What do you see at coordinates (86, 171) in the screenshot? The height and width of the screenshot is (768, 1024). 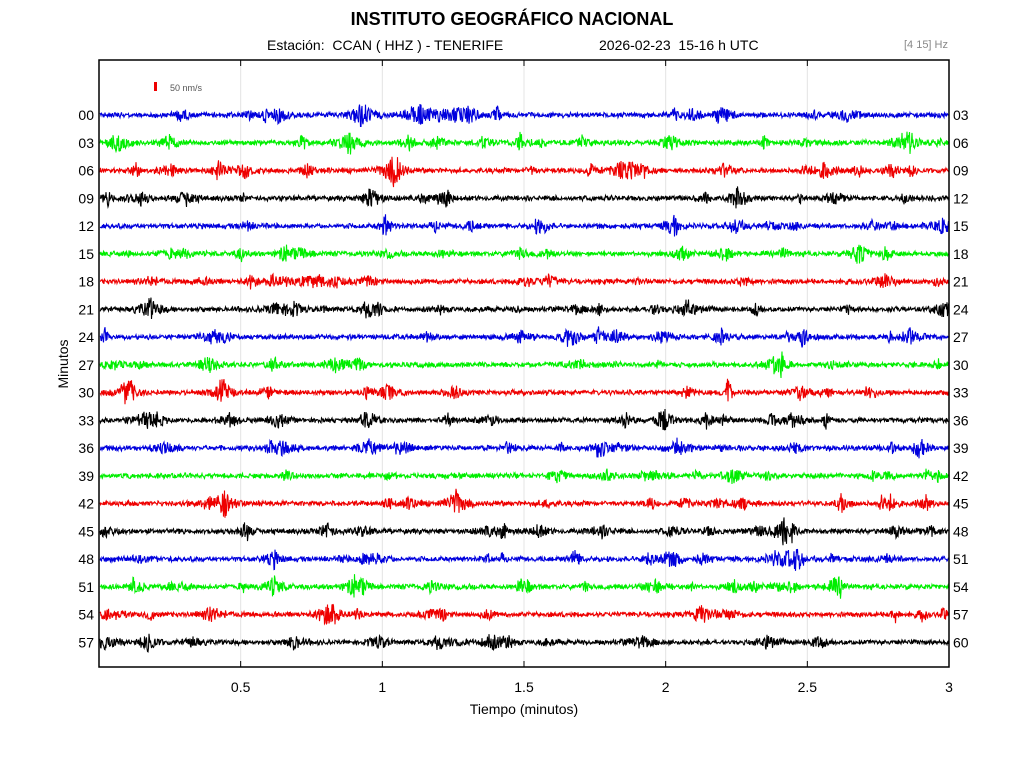 I see `left-row-label: 06` at bounding box center [86, 171].